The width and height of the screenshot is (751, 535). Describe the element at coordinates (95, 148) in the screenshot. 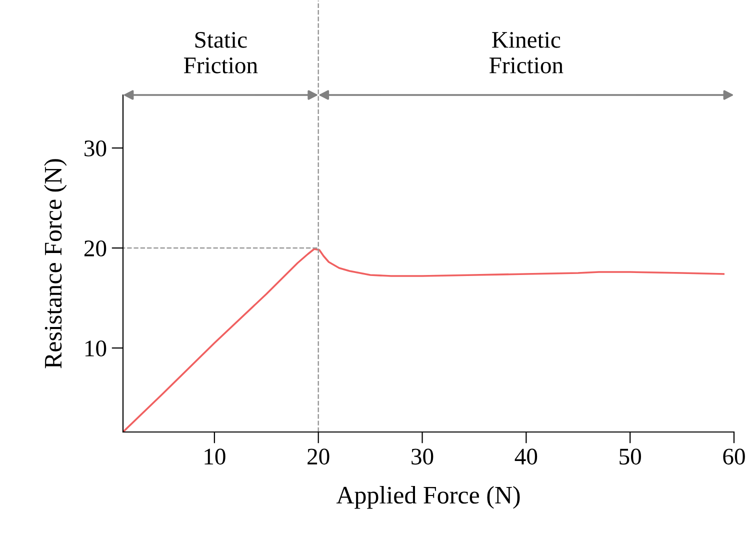

I see `y-tick-label: 30` at that location.